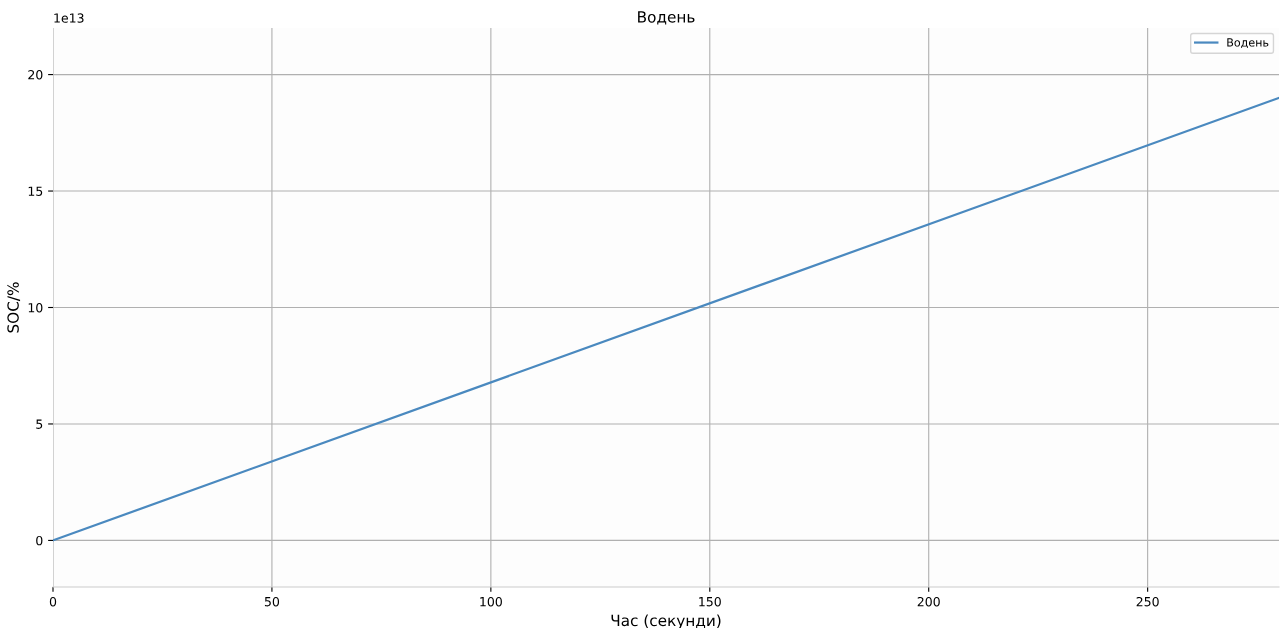  I want to click on x-tick-label: 250, so click(1147, 601).